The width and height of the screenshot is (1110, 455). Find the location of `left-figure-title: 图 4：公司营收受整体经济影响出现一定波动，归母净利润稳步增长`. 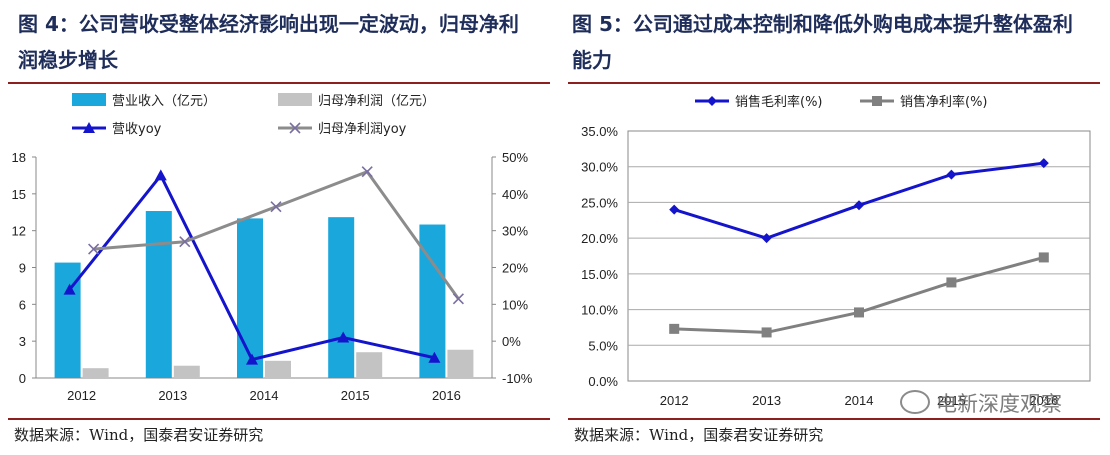

left-figure-title: 图 4：公司营收受整体经济影响出现一定波动，归母净利润稳步增长 is located at coordinates (268, 42).